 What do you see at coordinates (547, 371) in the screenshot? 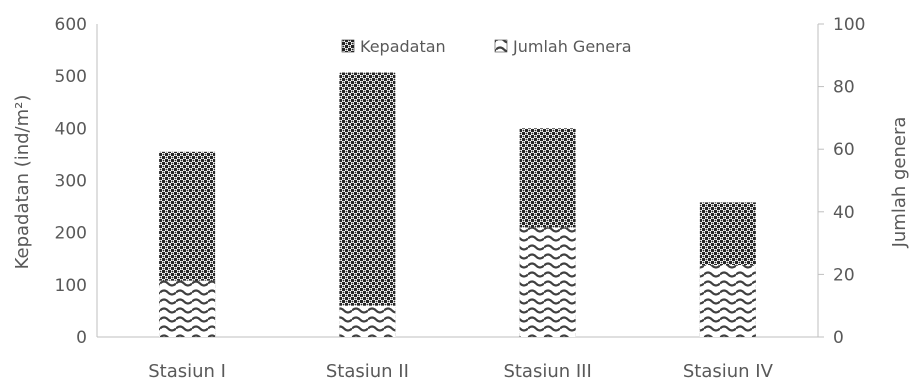
I see `x-category-label: Stasiun III` at bounding box center [547, 371].